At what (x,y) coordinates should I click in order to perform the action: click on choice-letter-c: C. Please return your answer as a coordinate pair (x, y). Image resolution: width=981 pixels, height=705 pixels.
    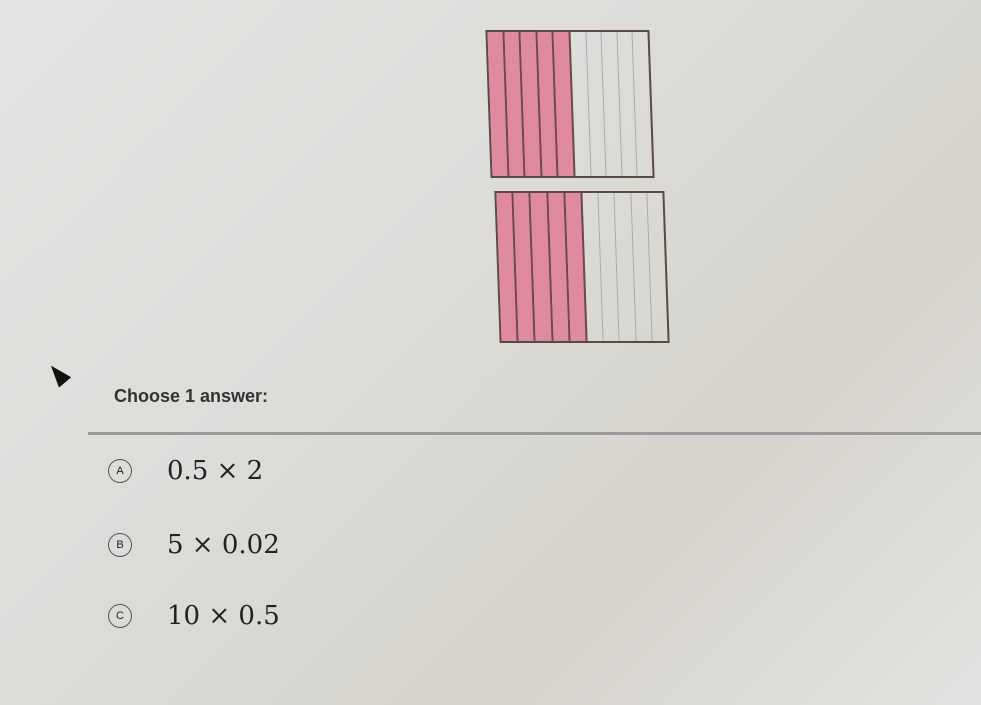
    Looking at the image, I should click on (120, 616).